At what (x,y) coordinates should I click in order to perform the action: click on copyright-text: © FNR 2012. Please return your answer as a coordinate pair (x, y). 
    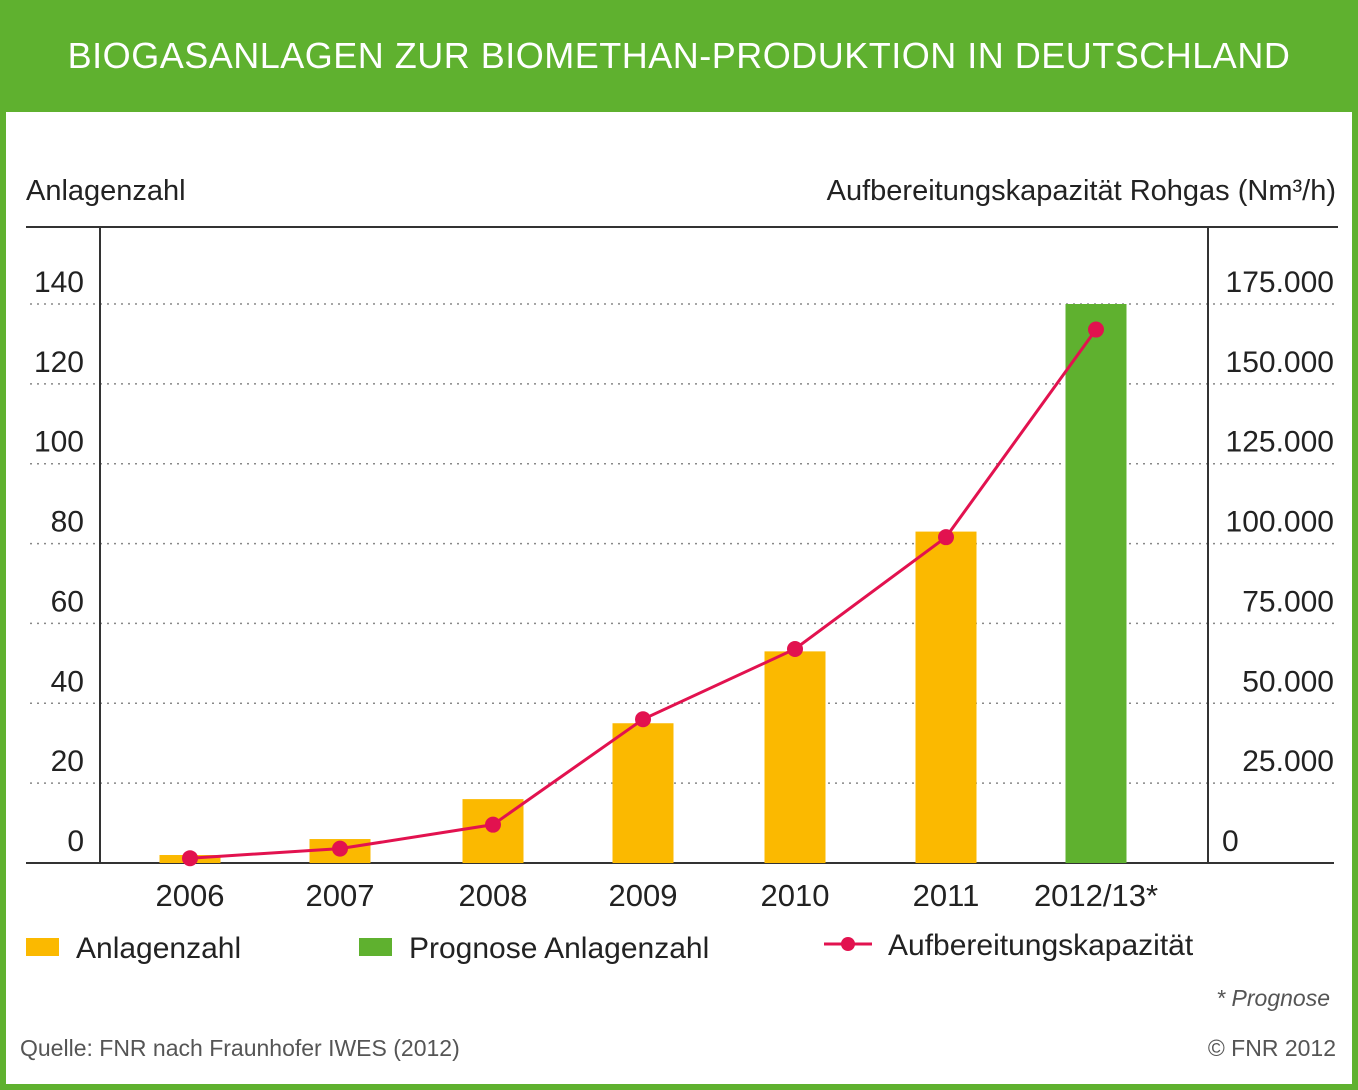
    Looking at the image, I should click on (1272, 1048).